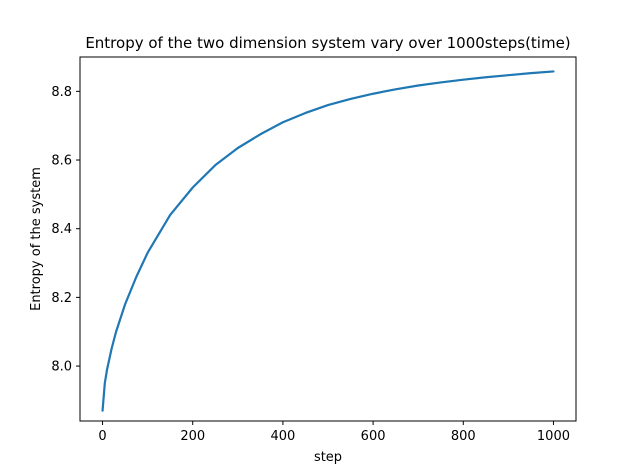 Image resolution: width=640 pixels, height=473 pixels. I want to click on y-tick-label: 8.6, so click(61, 161).